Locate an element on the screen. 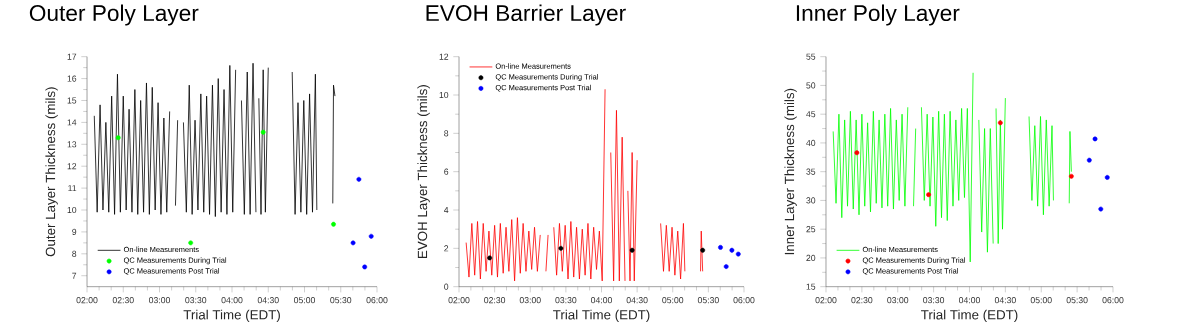 The image size is (1186, 333). y-axis-title: EVOH Layer Thickness (mils) is located at coordinates (423, 172).